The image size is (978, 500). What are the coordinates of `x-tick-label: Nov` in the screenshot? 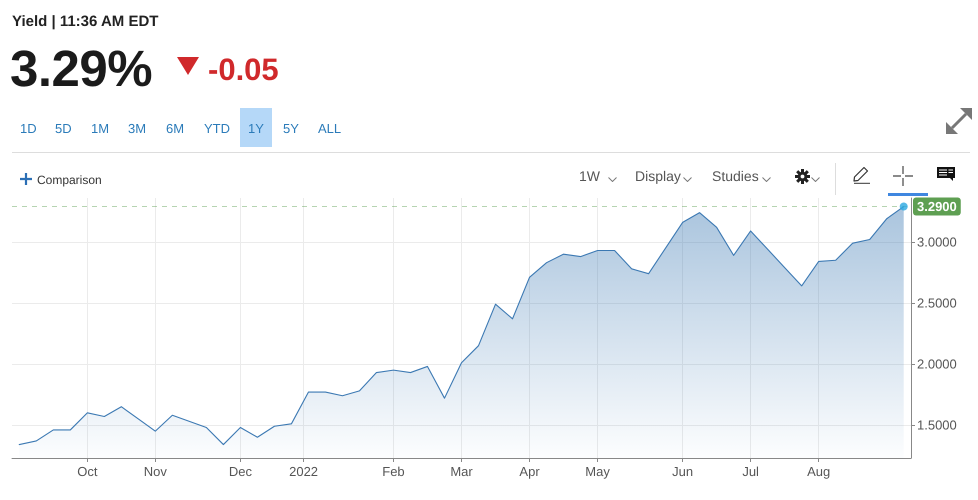 It's located at (156, 471).